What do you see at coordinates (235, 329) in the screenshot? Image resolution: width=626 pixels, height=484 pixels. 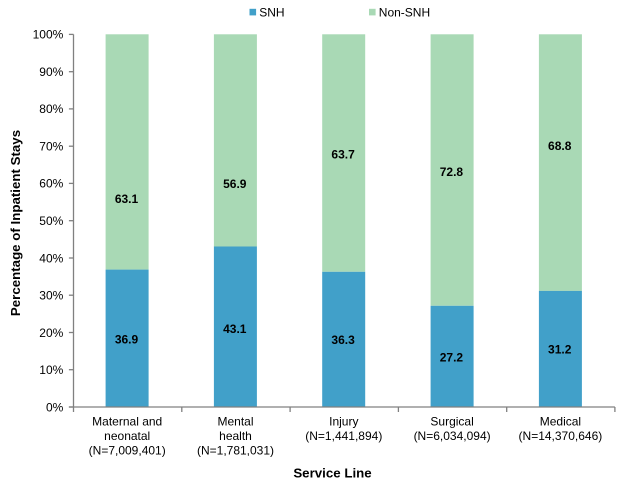 I see `svg-text: 43.1` at bounding box center [235, 329].